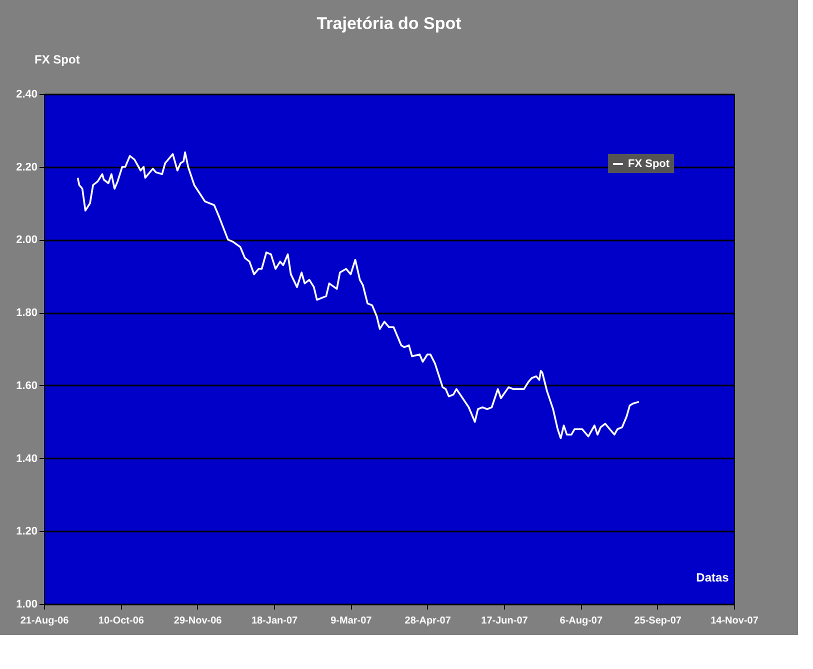 Image resolution: width=813 pixels, height=669 pixels. I want to click on y-tick-label: 2.20, so click(27, 167).